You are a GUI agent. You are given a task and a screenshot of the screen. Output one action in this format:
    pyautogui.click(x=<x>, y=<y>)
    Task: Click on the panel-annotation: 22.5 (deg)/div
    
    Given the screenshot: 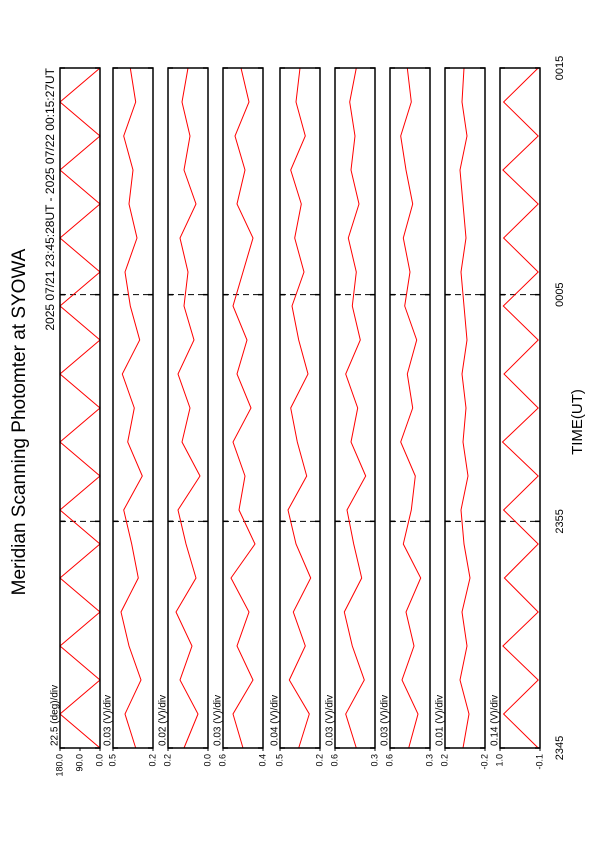 What is the action you would take?
    pyautogui.click(x=55, y=715)
    